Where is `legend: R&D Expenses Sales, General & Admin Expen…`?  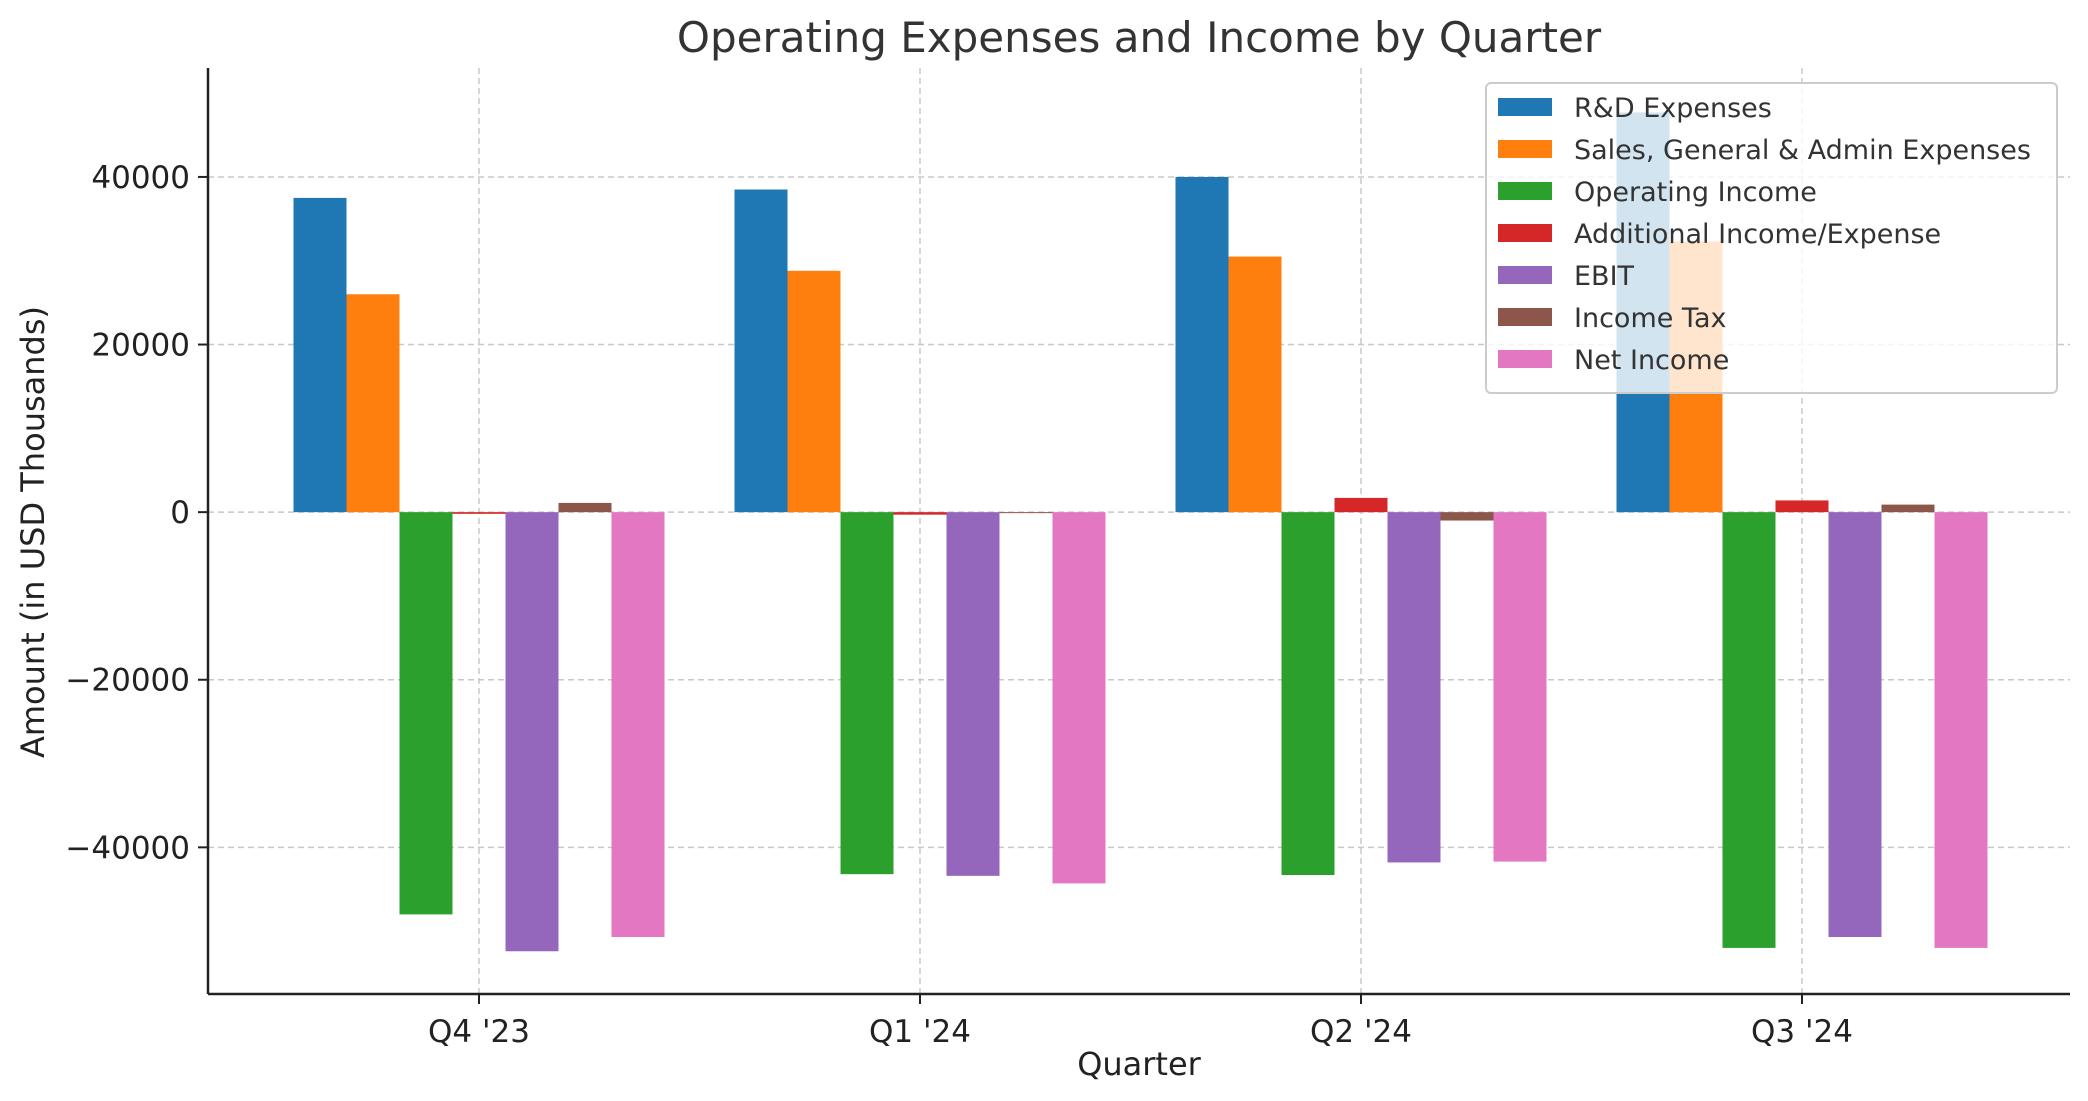
legend: R&D Expenses Sales, General & Admin Expen… is located at coordinates (1771, 238).